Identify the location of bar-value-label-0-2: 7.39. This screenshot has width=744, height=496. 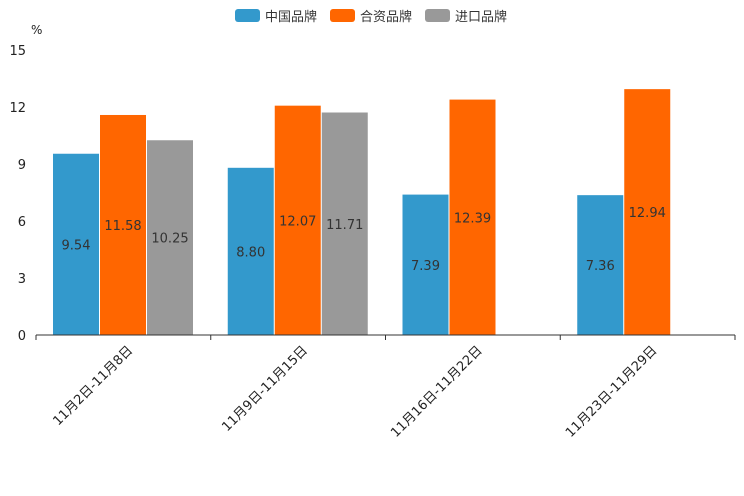
(425, 266).